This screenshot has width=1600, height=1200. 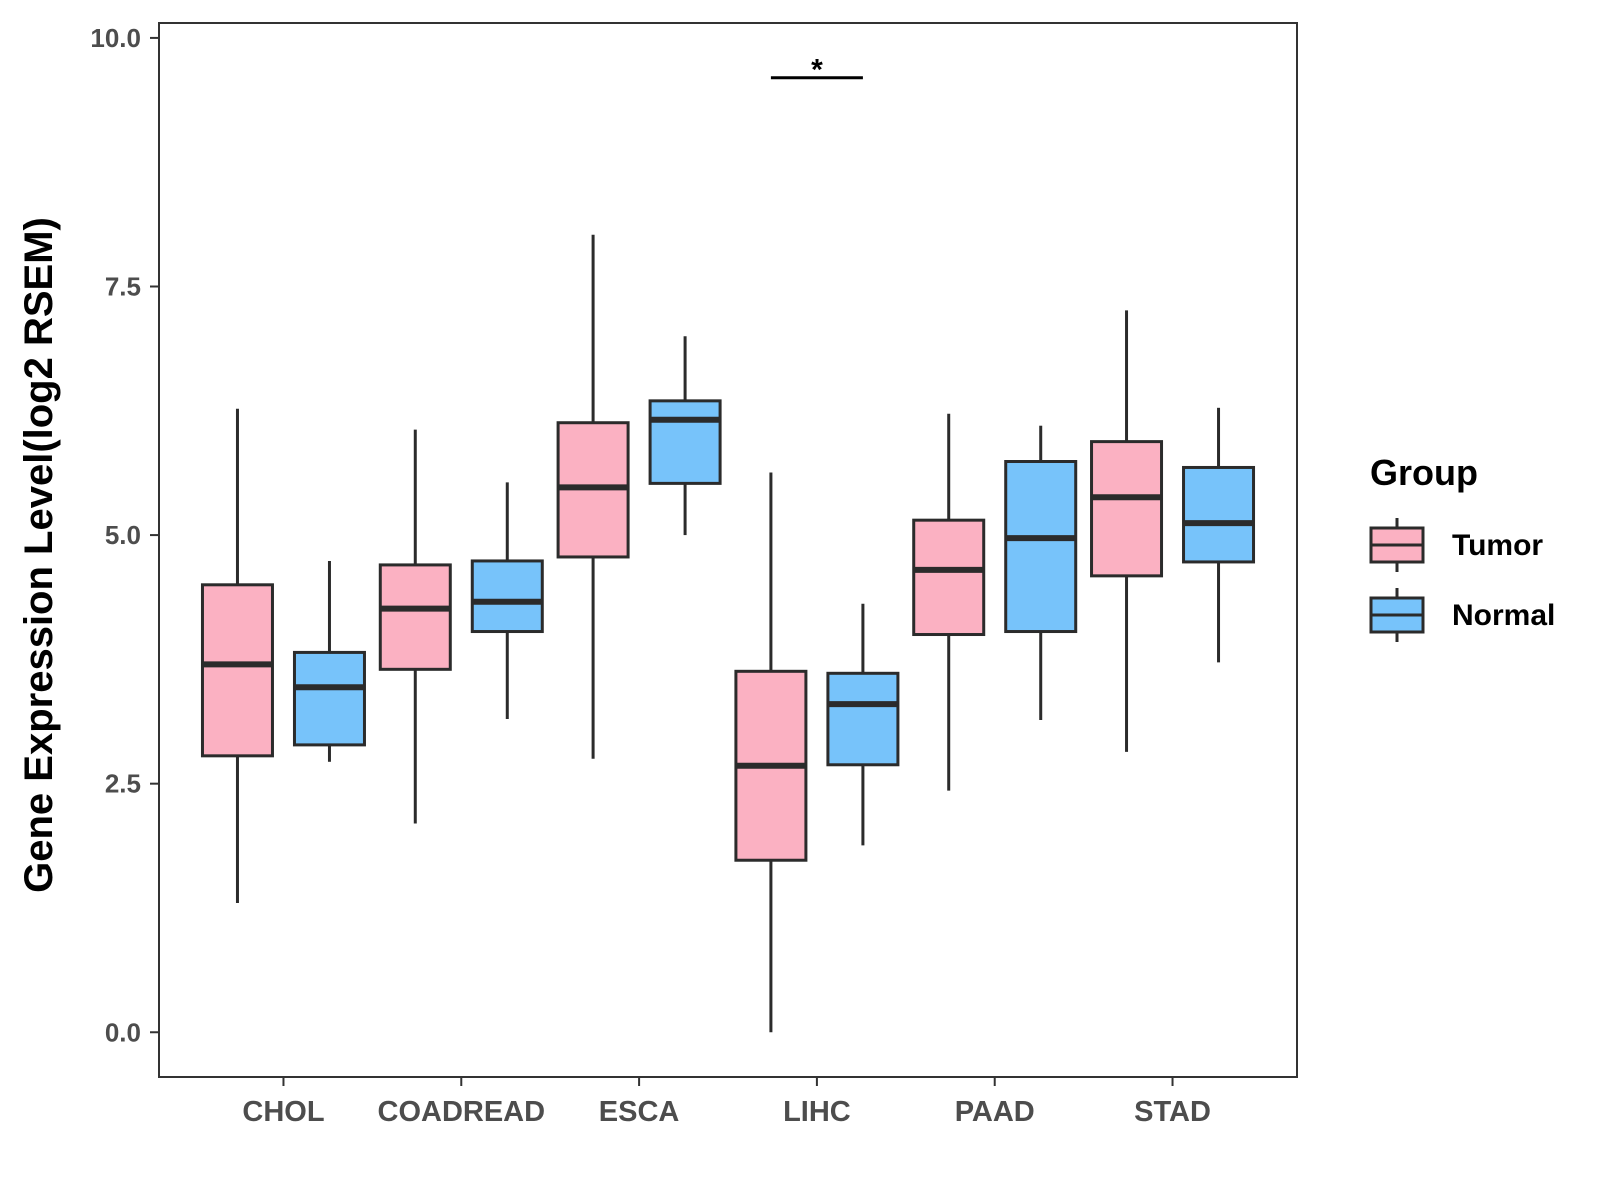 What do you see at coordinates (1503, 615) in the screenshot?
I see `legend-label-normal: Normal` at bounding box center [1503, 615].